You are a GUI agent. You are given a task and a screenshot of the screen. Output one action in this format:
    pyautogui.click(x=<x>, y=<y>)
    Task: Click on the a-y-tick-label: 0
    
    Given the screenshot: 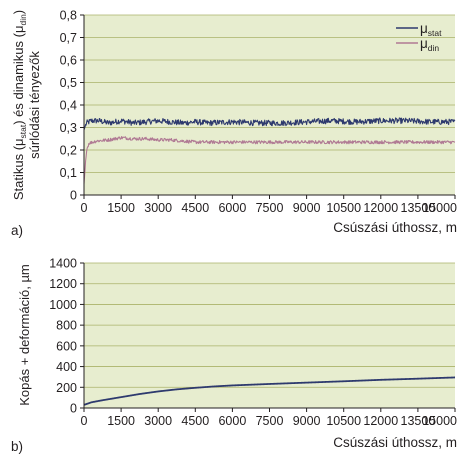 What is the action you would take?
    pyautogui.click(x=73, y=196)
    